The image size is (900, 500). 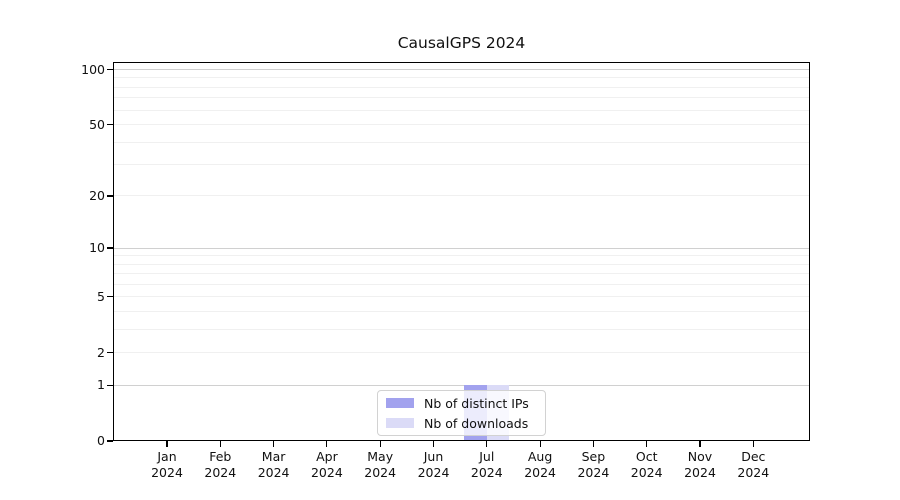 What do you see at coordinates (461, 43) in the screenshot?
I see `chart-title: CausalGPS 2024` at bounding box center [461, 43].